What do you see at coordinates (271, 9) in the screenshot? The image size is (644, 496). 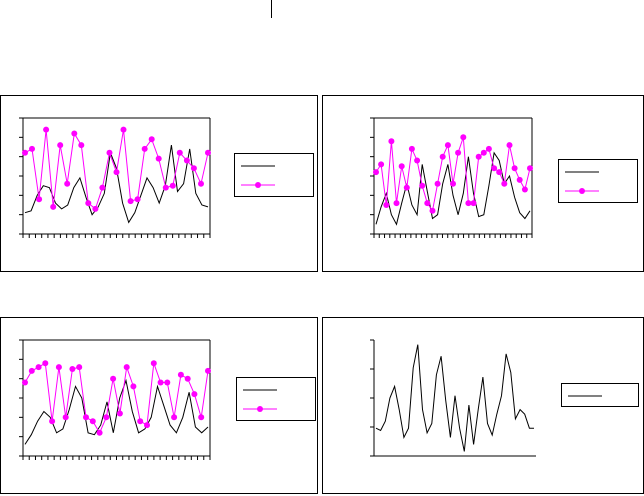 I see `text-cursor` at bounding box center [271, 9].